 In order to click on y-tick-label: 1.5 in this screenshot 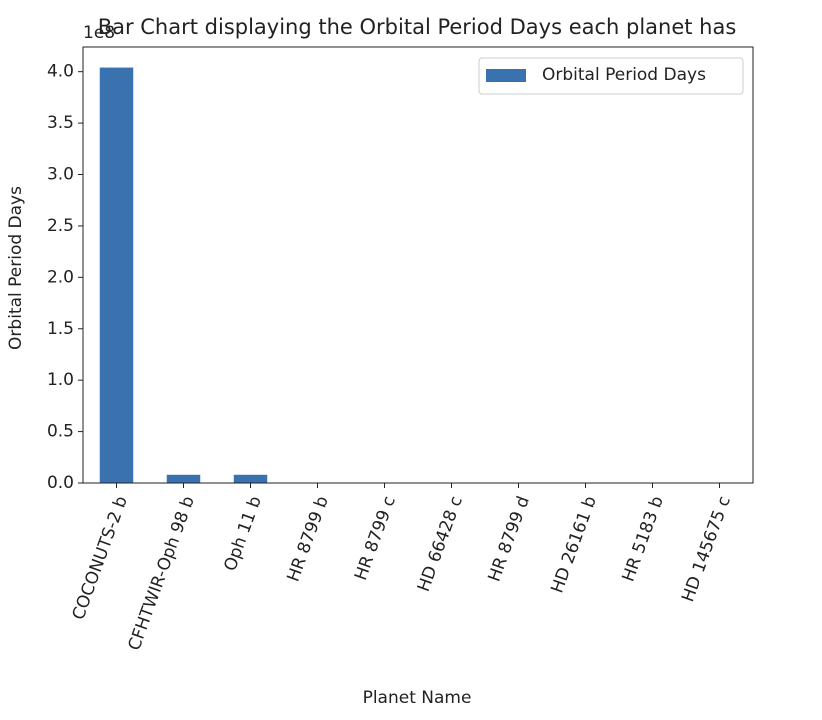, I will do `click(60, 329)`.